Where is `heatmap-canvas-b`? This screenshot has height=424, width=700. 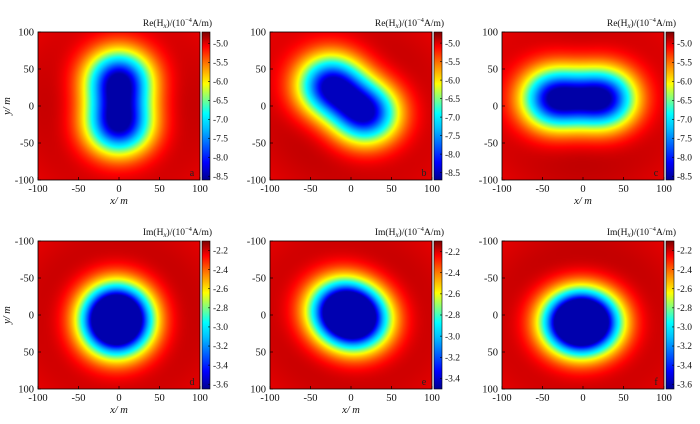 heatmap-canvas-b is located at coordinates (351, 106).